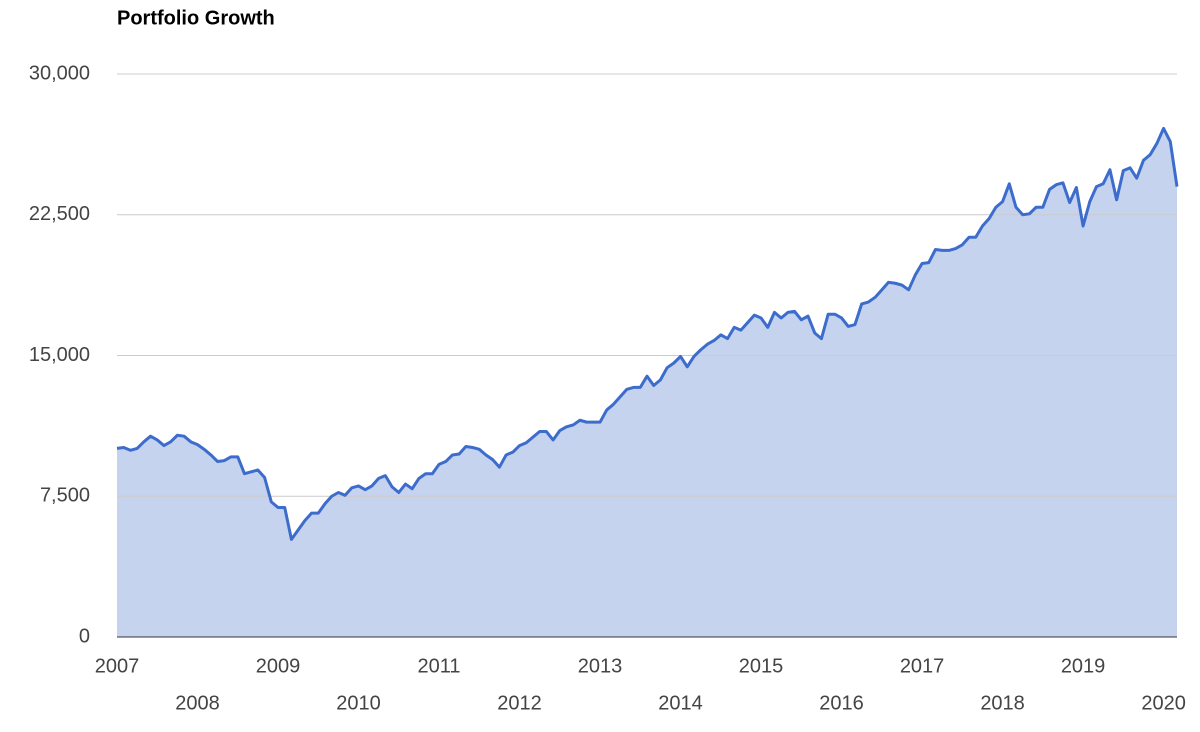 The width and height of the screenshot is (1200, 732). Describe the element at coordinates (680, 703) in the screenshot. I see `x-tick-label: 2014` at that location.